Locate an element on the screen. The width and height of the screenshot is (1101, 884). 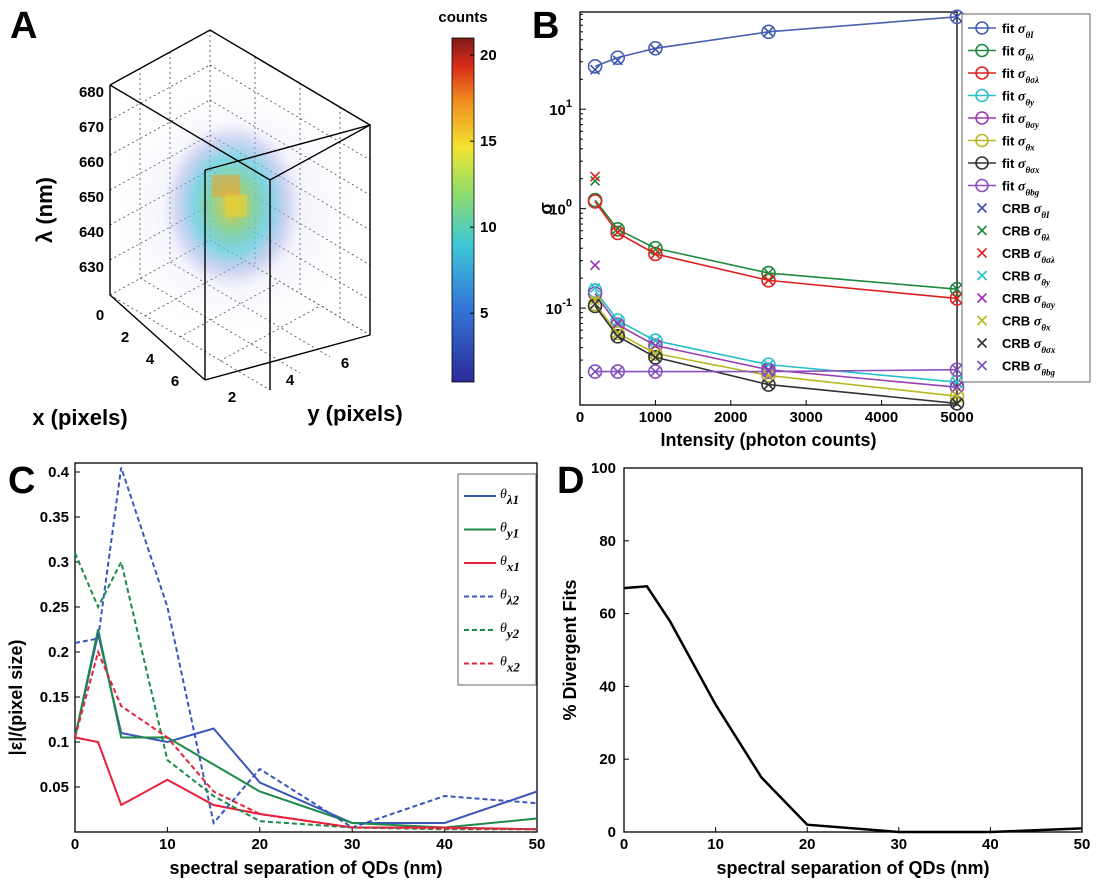
x-tick-label: 0 is located at coordinates (580, 417).